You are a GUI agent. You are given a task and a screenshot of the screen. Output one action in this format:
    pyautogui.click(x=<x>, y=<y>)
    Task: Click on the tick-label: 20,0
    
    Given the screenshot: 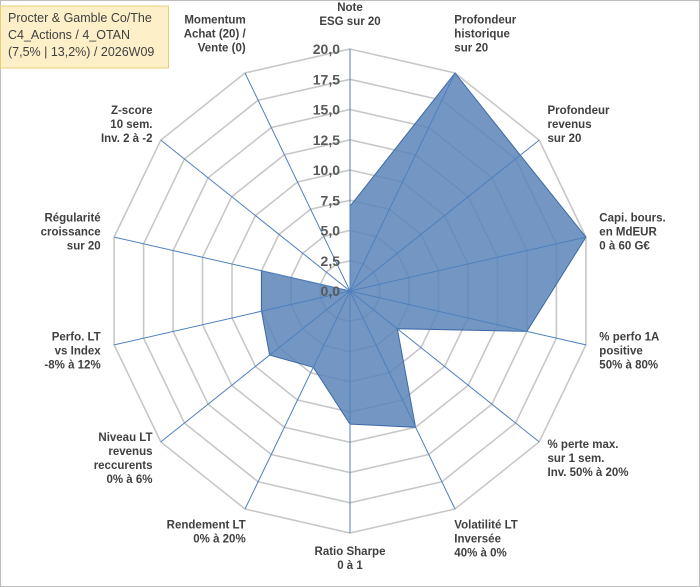 What is the action you would take?
    pyautogui.click(x=326, y=49)
    